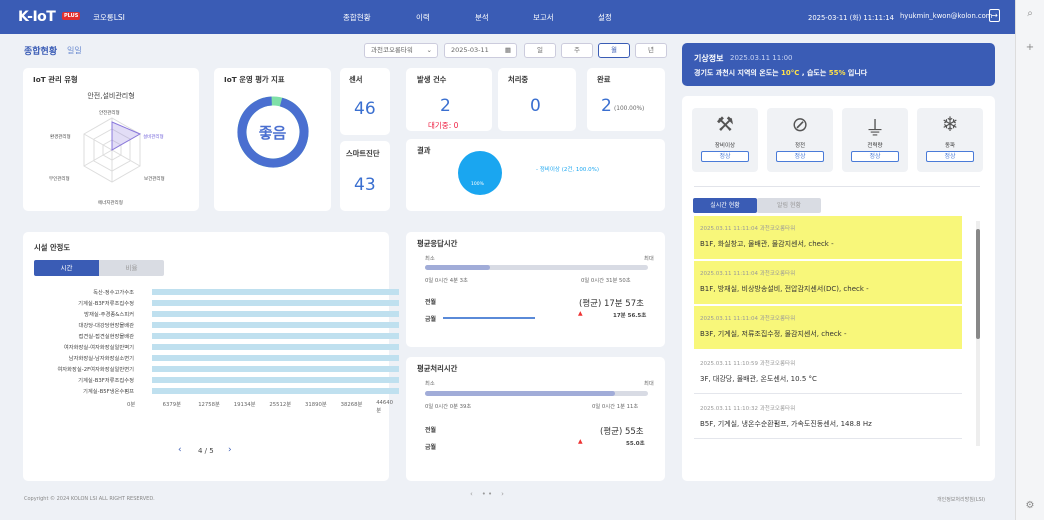  Describe the element at coordinates (611, 304) in the screenshot. I see `resp-avg: (평균) 17분 57초` at that location.